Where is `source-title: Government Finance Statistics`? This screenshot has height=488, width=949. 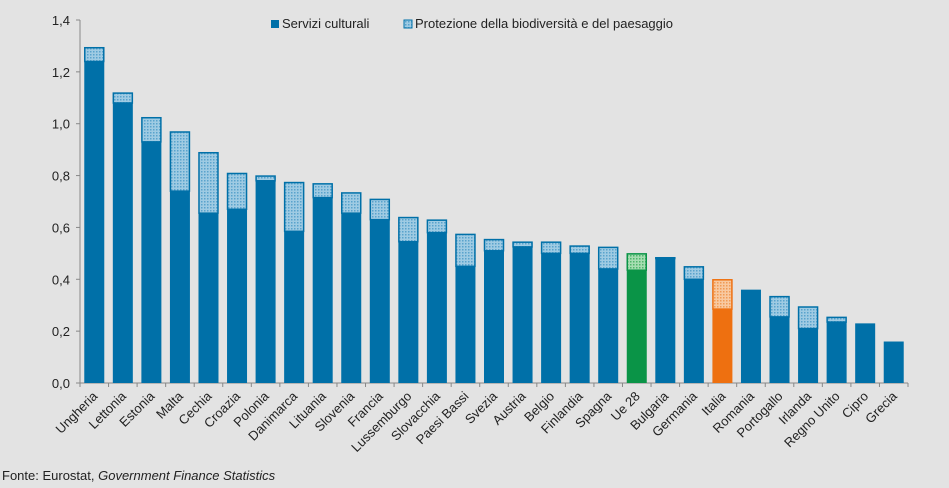
source-title: Government Finance Statistics is located at coordinates (187, 475).